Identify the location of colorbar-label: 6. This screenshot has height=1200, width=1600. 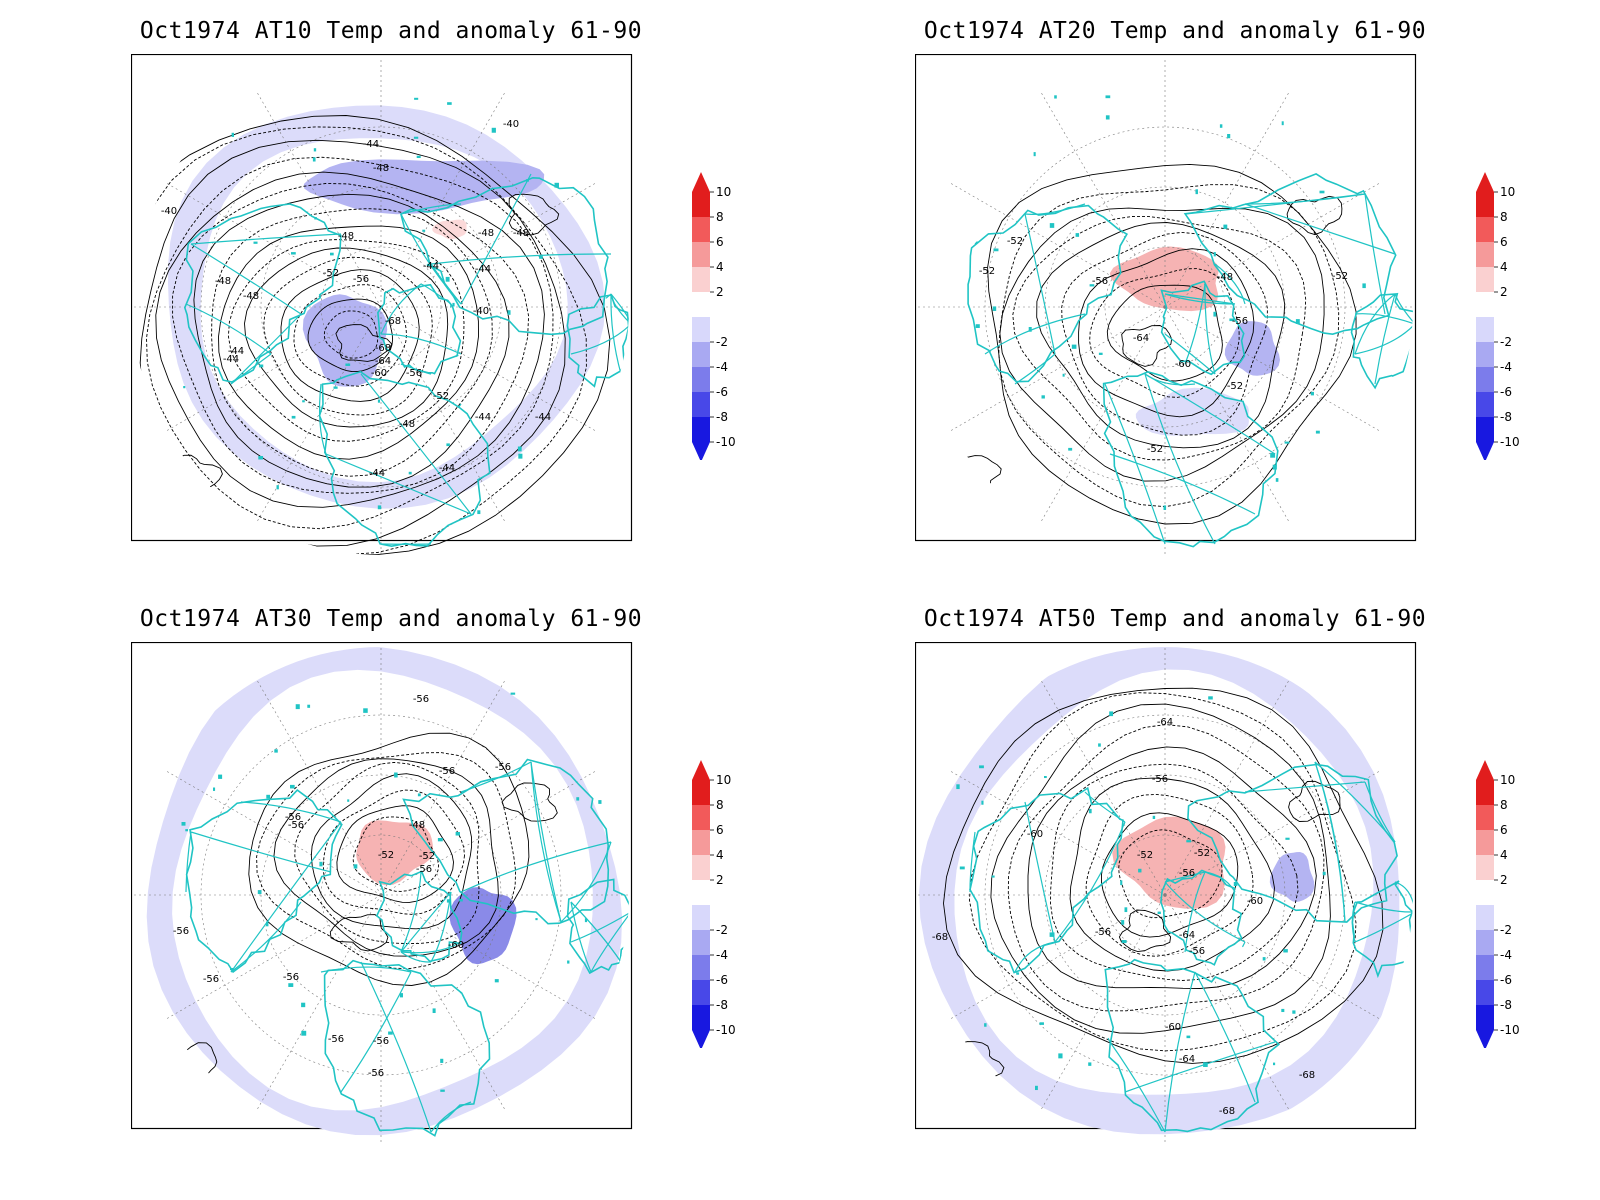
(720, 242).